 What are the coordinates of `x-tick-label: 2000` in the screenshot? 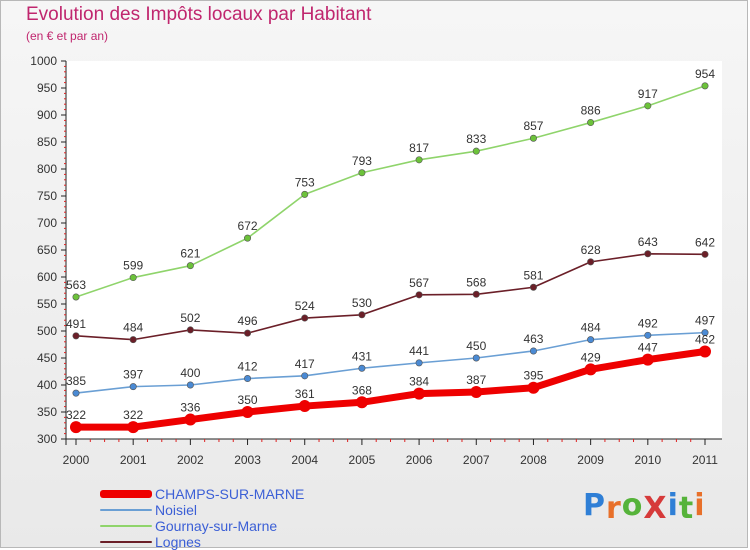 It's located at (76, 460).